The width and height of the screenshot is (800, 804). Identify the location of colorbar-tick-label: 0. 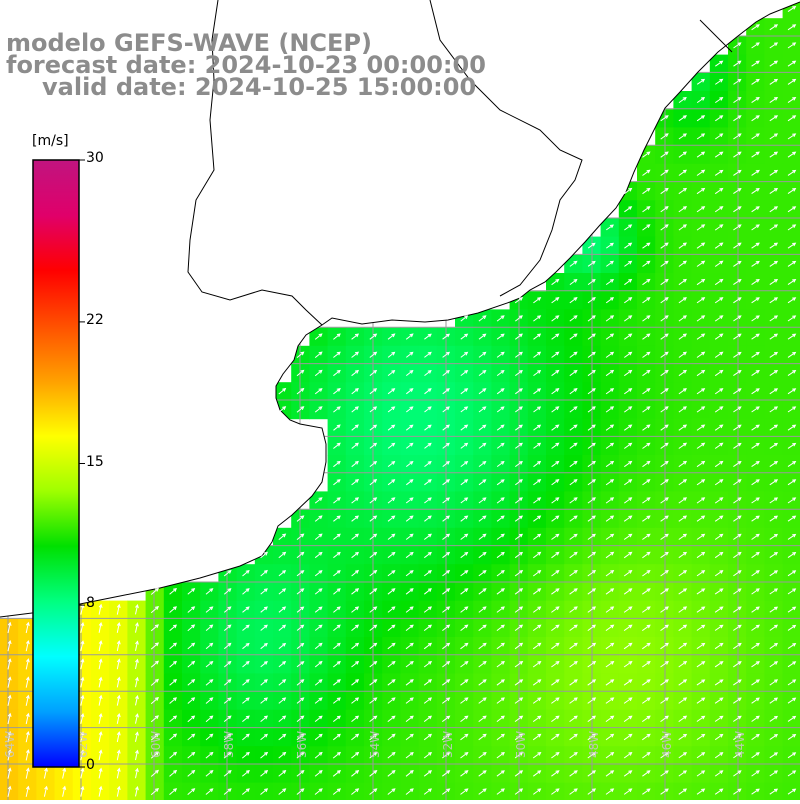
(90, 765).